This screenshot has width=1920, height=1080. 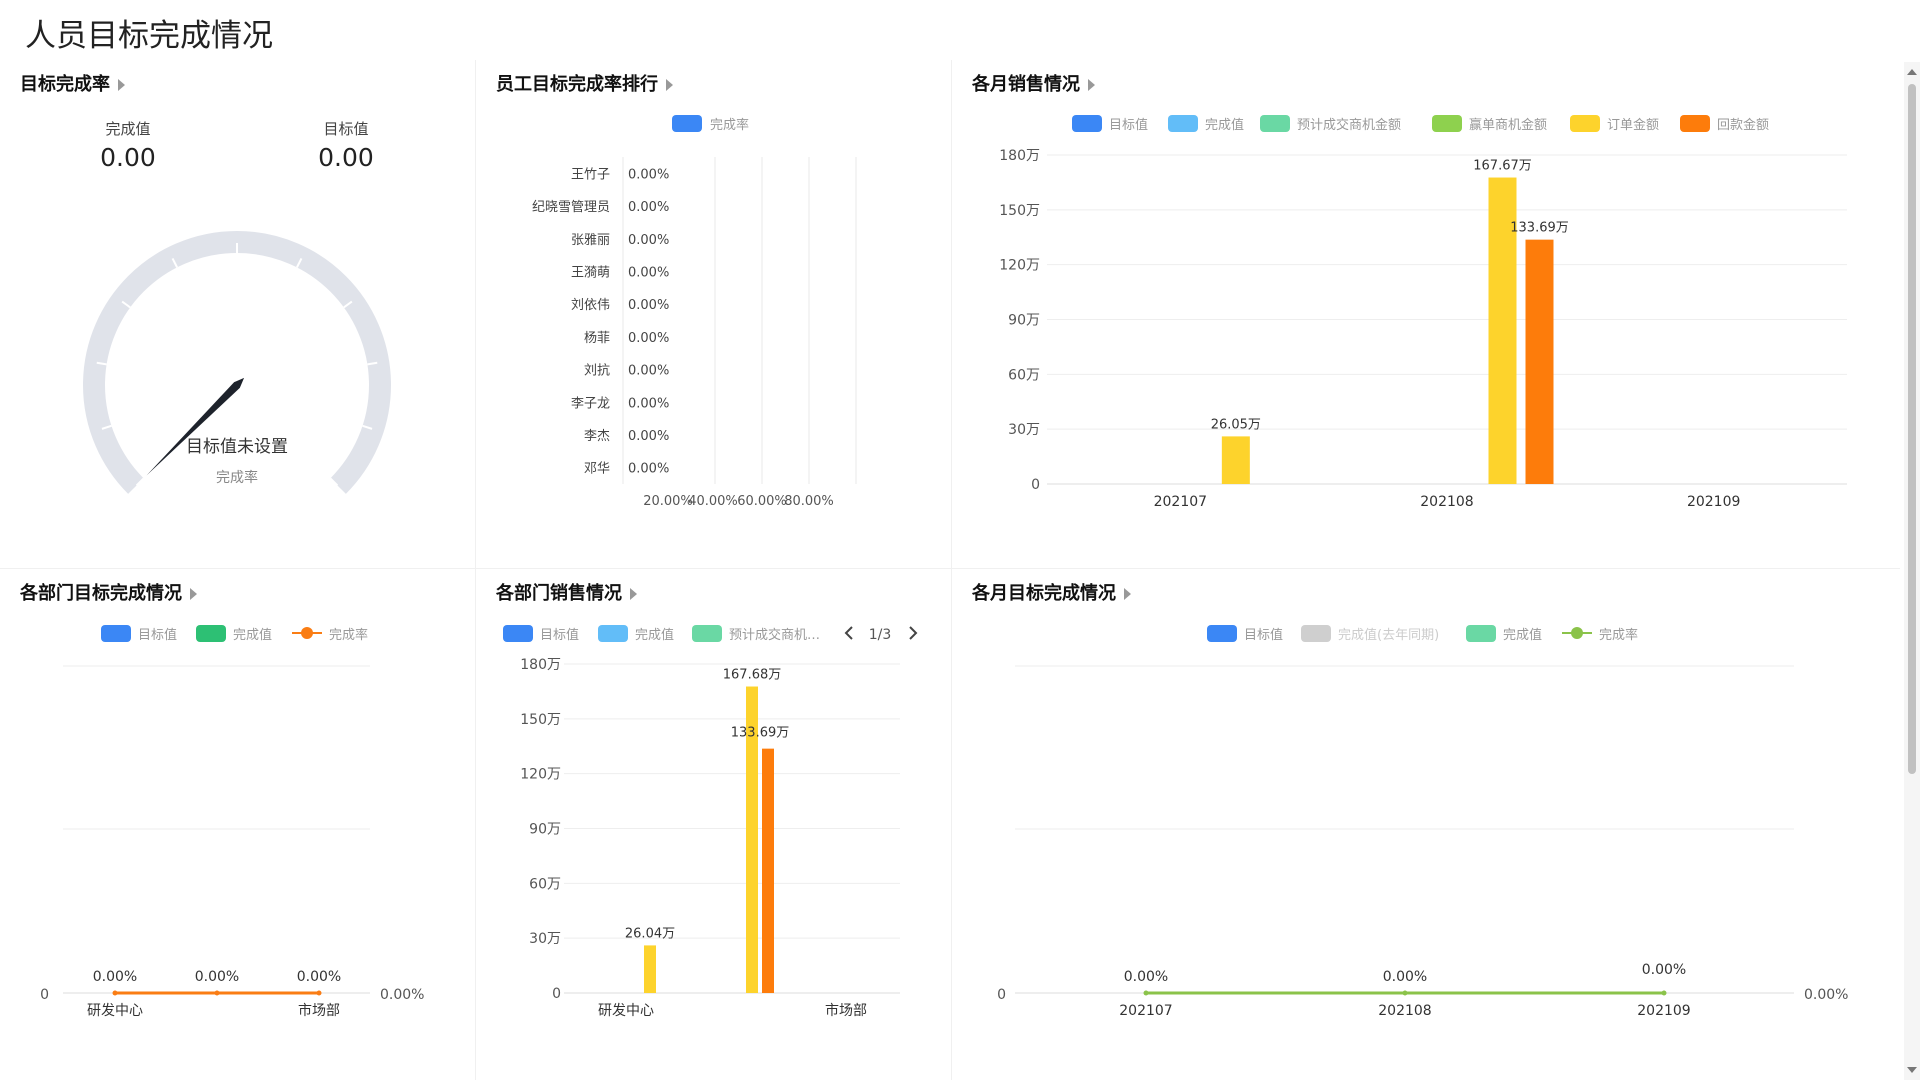 I want to click on chevron-left-icon, so click(x=848, y=633).